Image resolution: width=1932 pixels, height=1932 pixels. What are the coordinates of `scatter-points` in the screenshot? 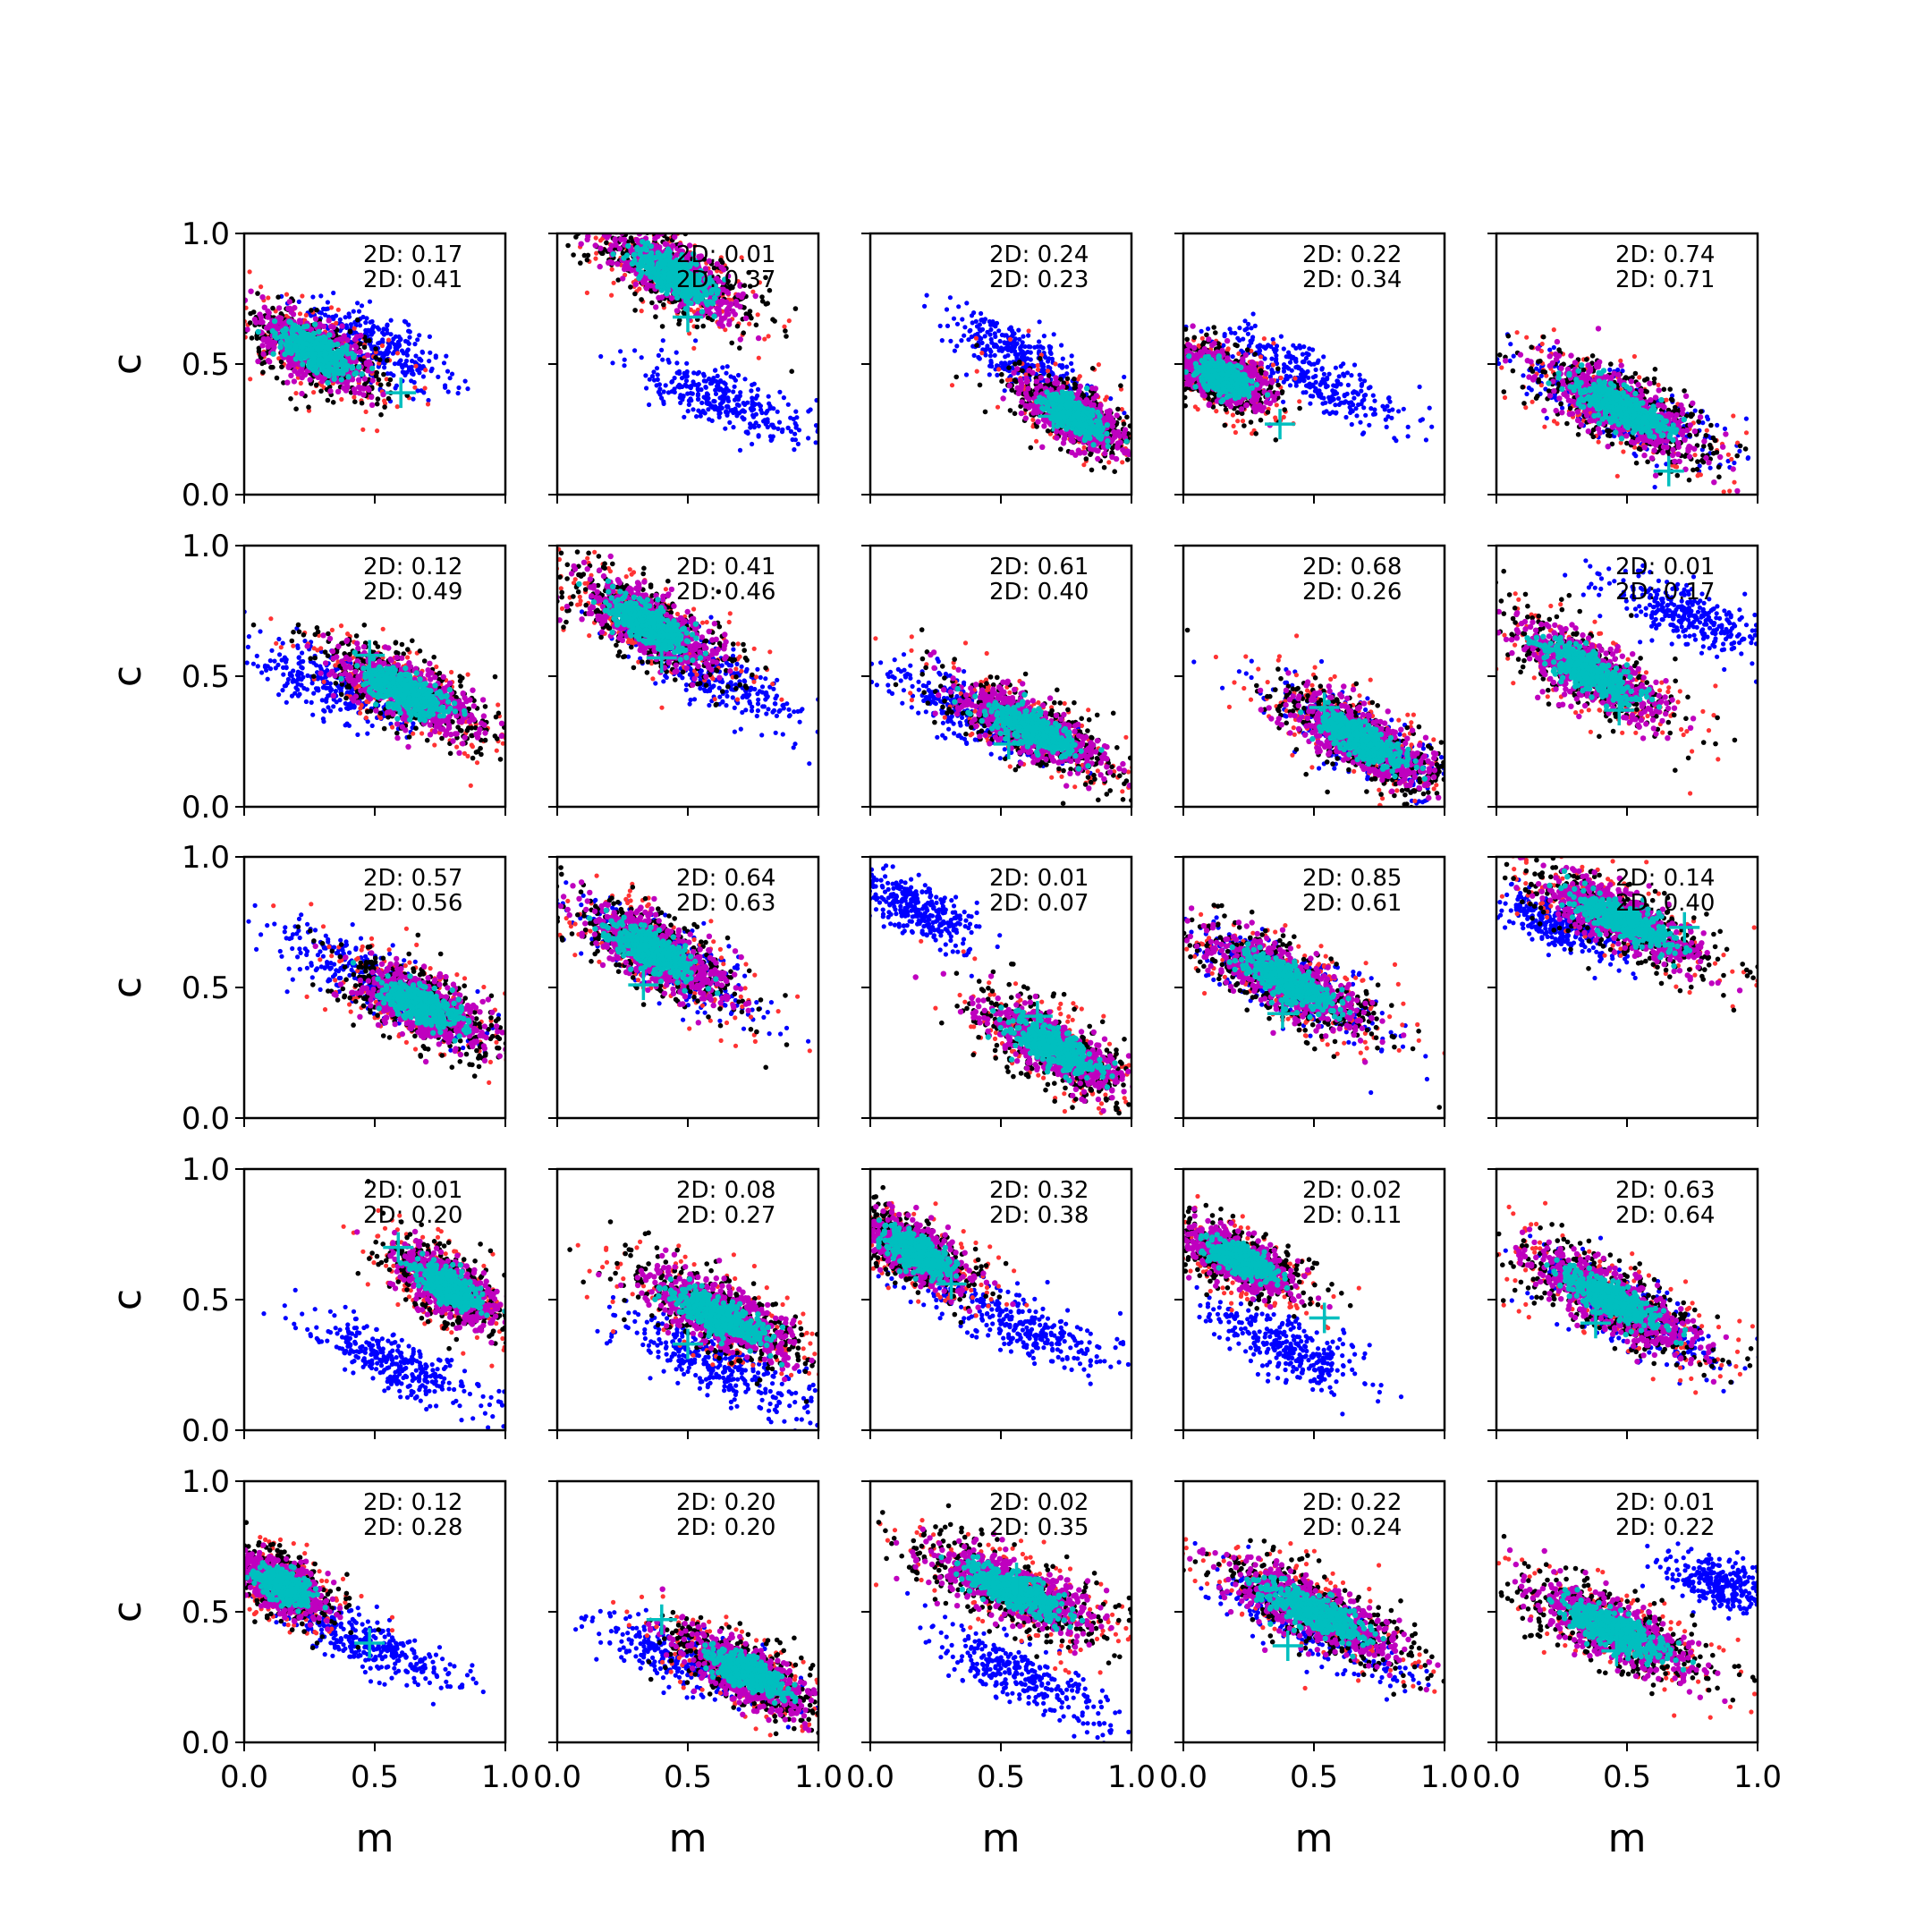 It's located at (678, 327).